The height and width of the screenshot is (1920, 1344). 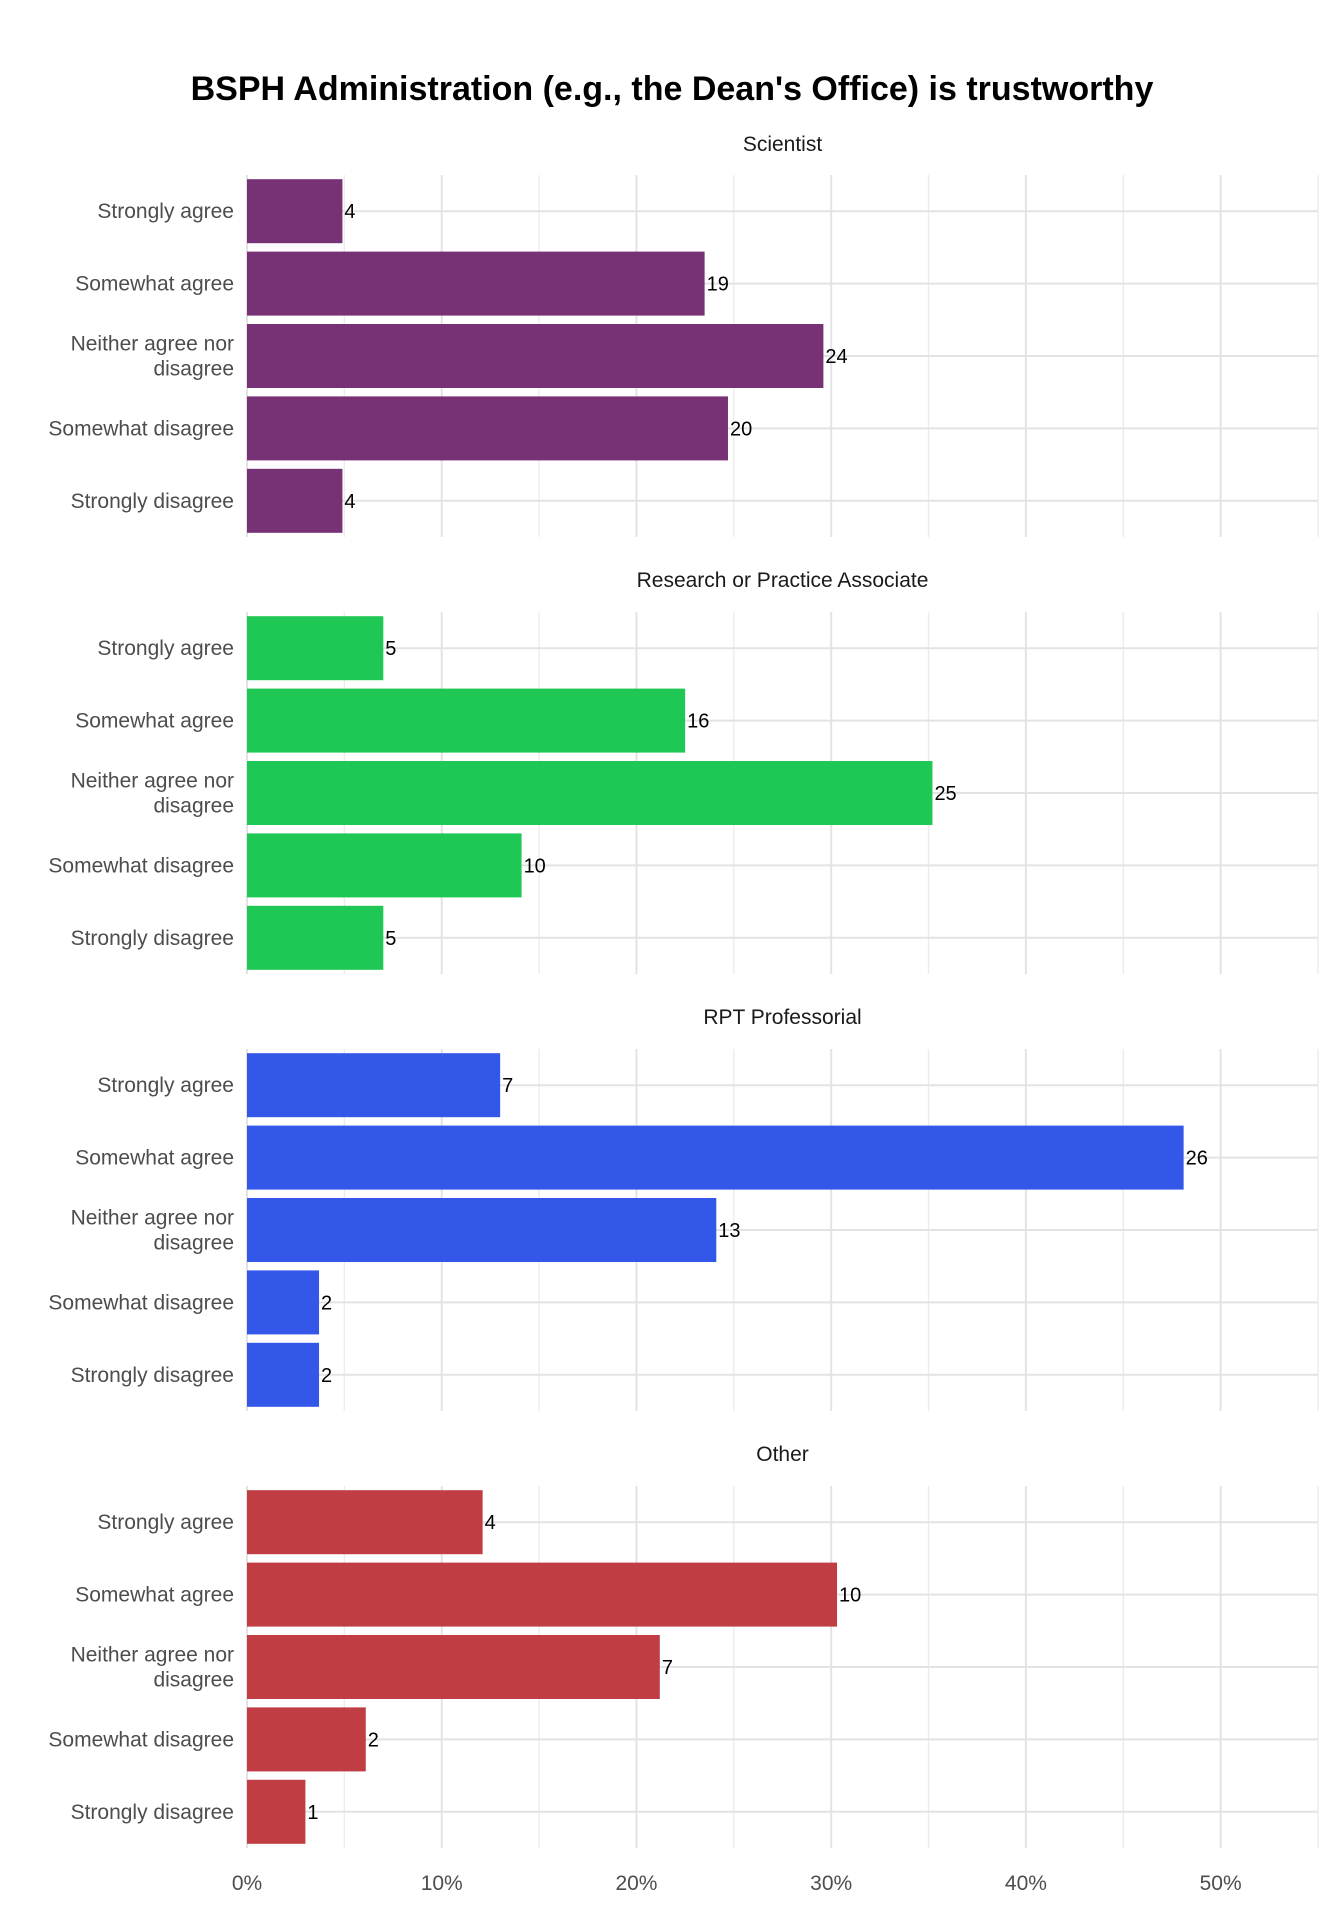 What do you see at coordinates (312, 1813) in the screenshot?
I see `bar-count-label: 1` at bounding box center [312, 1813].